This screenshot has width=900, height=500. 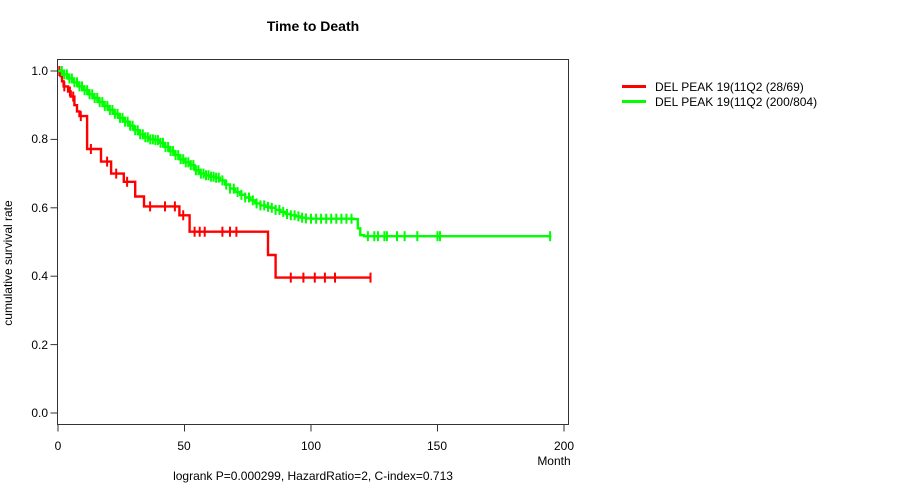 I want to click on y-tick-label-0.4: 0.4, so click(x=39, y=276).